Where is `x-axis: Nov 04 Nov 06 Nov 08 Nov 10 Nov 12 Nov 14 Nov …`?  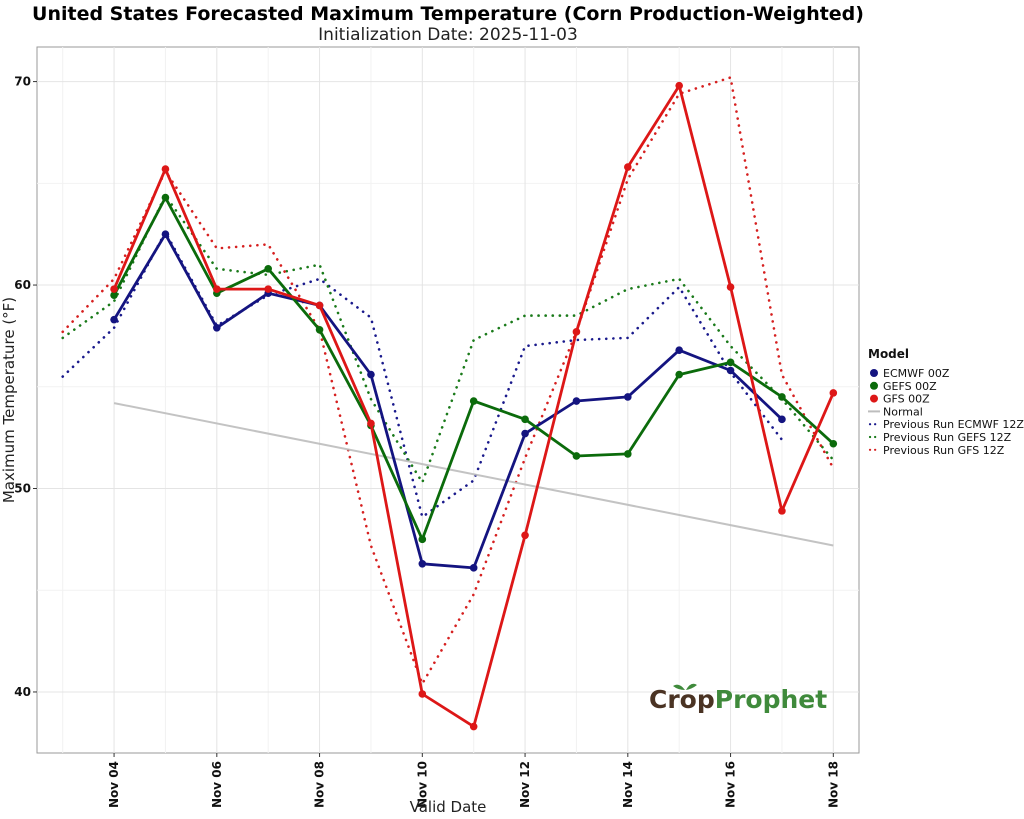
x-axis: Nov 04 Nov 06 Nov 08 Nov 10 Nov 12 Nov 14 Nov … is located at coordinates (473, 780).